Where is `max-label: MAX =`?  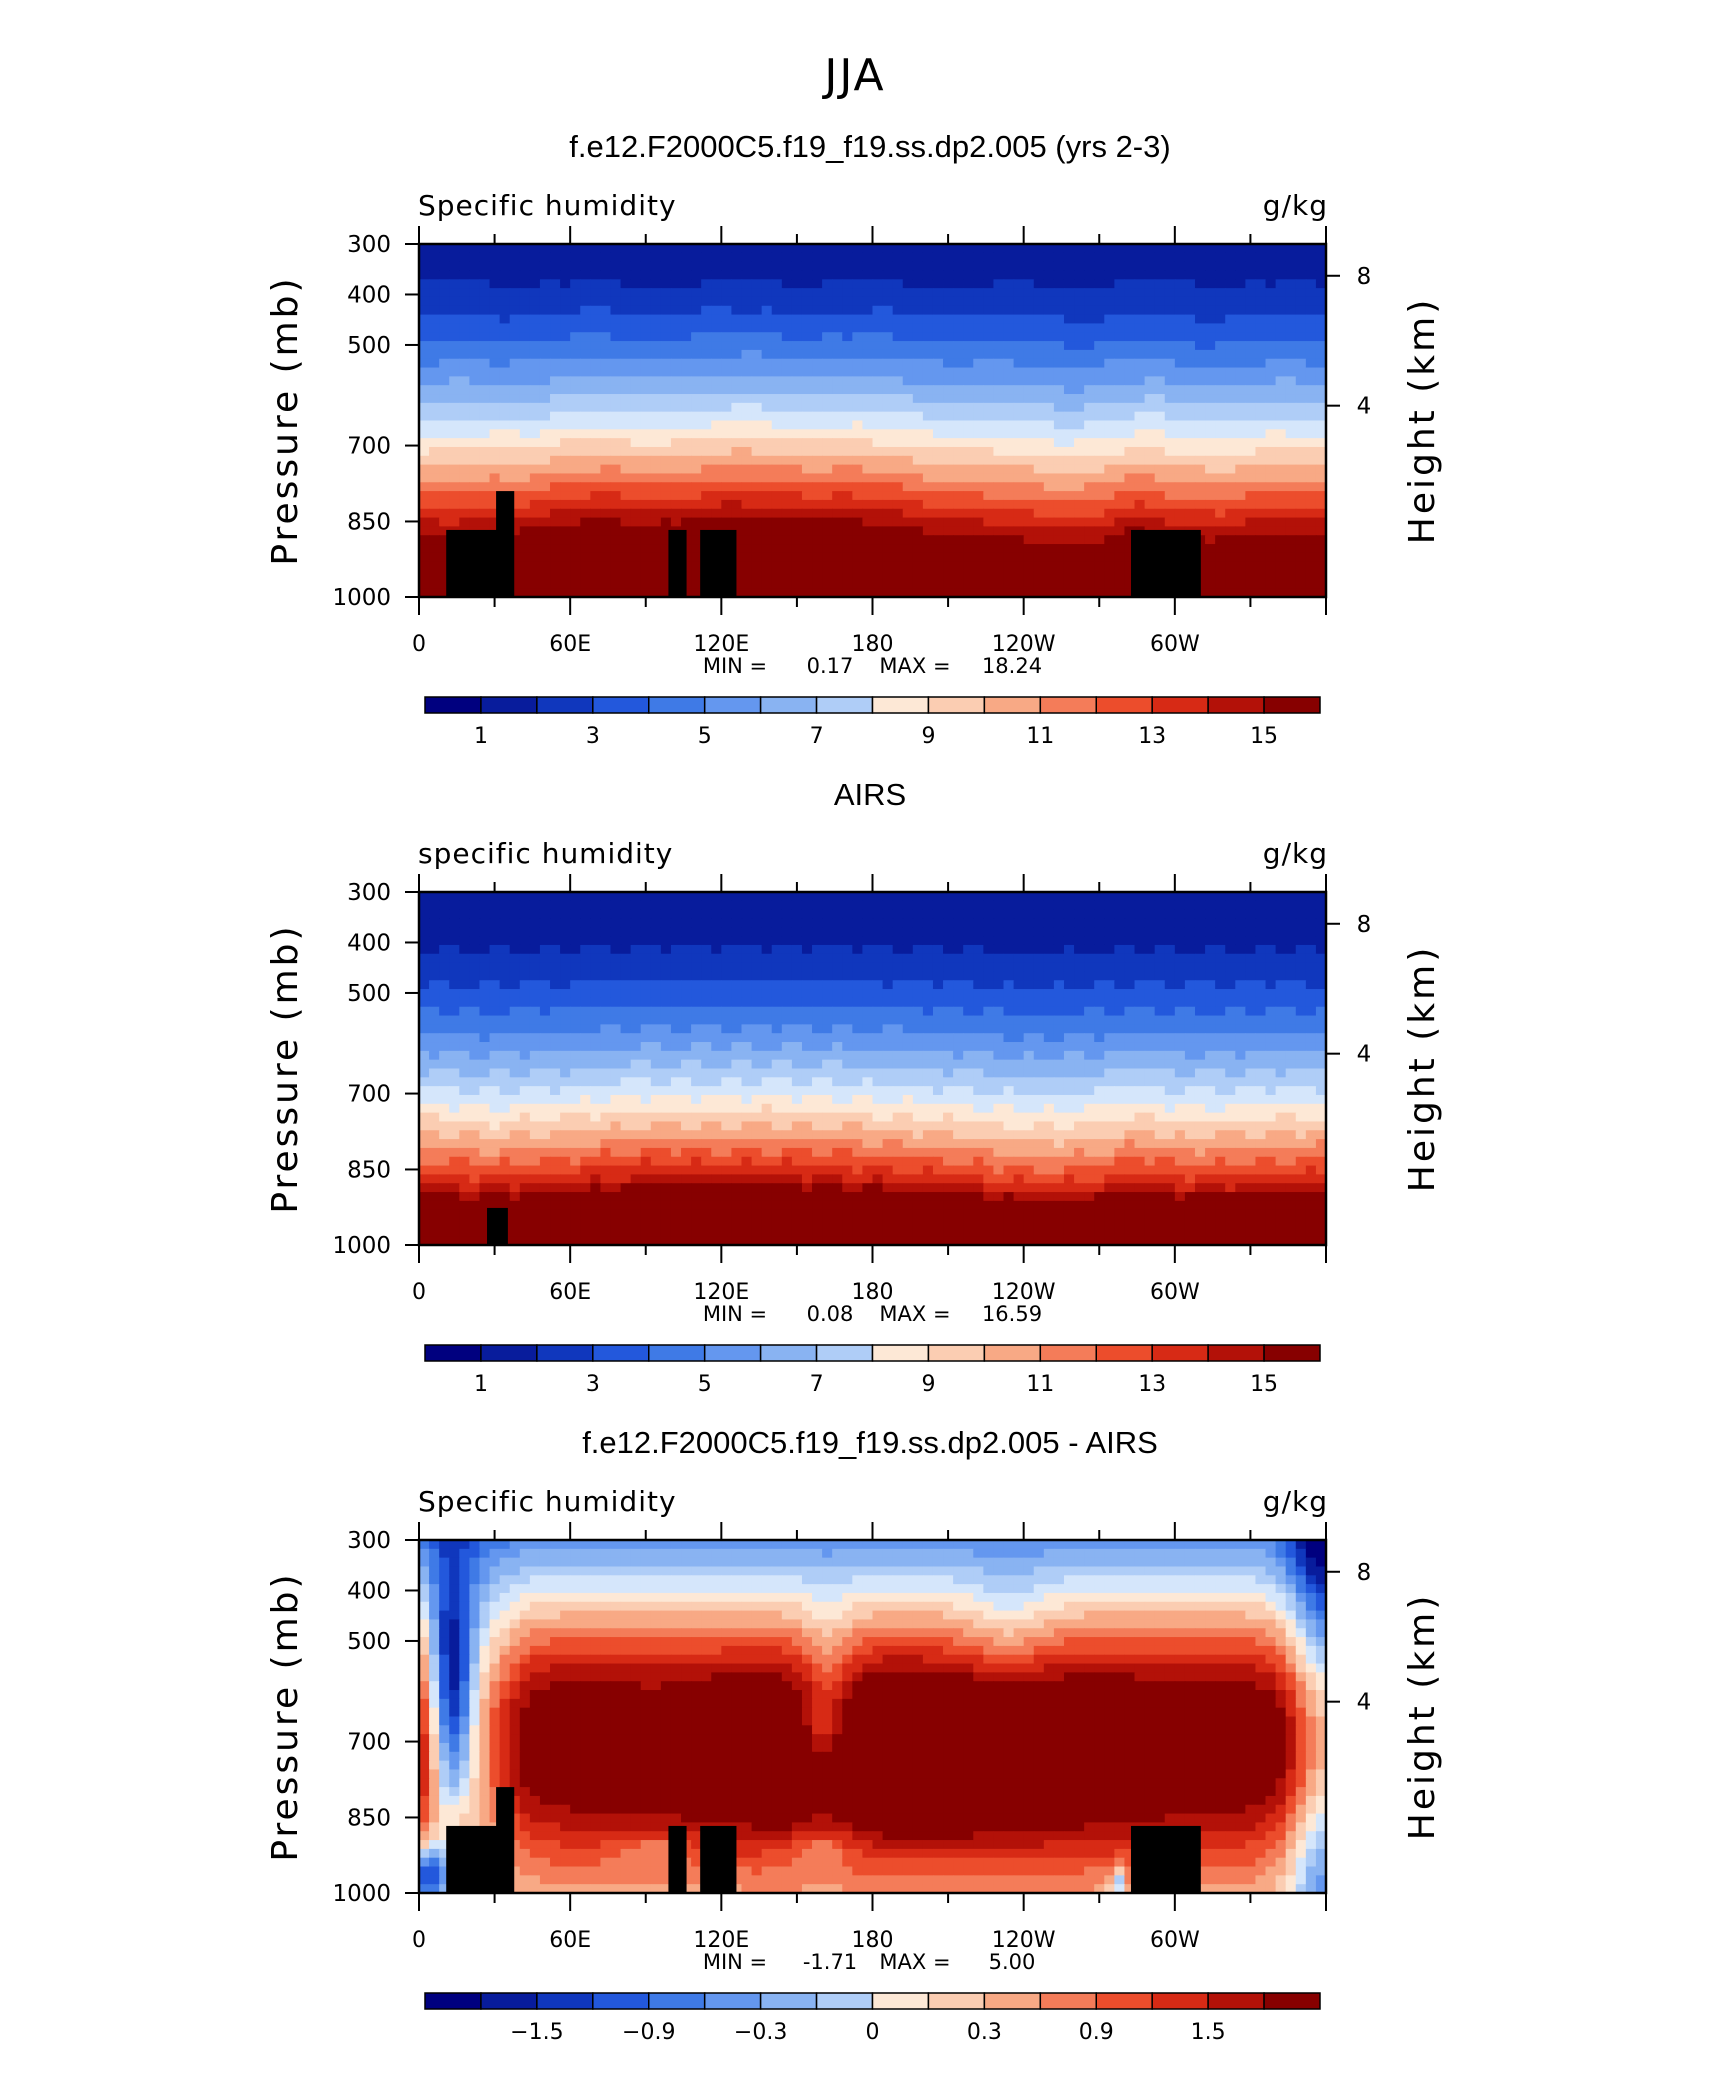
max-label: MAX = is located at coordinates (914, 666).